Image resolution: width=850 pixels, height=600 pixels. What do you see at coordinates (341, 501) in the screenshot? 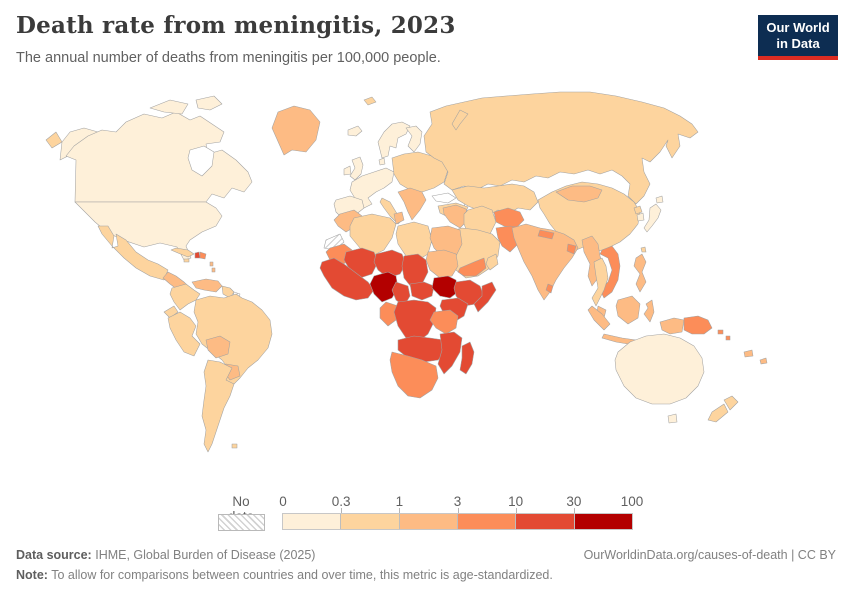
I see `legend-tick-label: 0.3` at bounding box center [341, 501].